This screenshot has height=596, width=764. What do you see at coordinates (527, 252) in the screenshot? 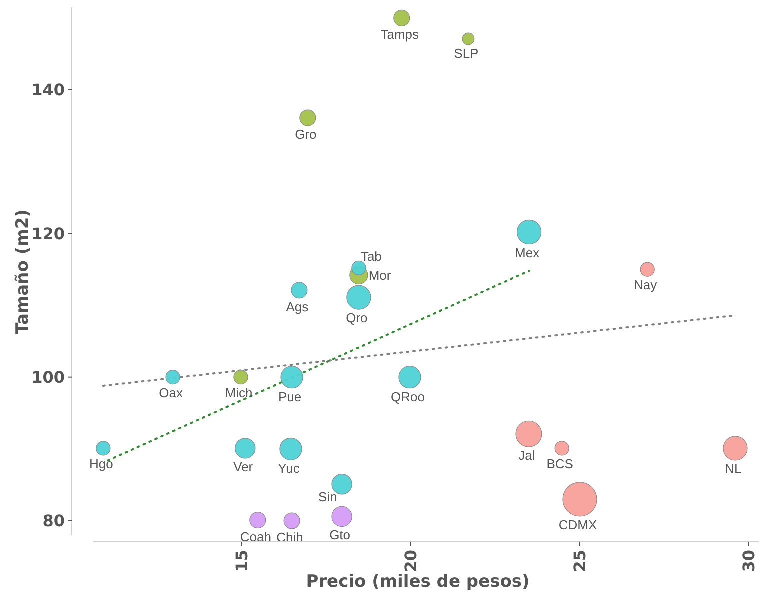
I see `data-label: Mex` at bounding box center [527, 252].